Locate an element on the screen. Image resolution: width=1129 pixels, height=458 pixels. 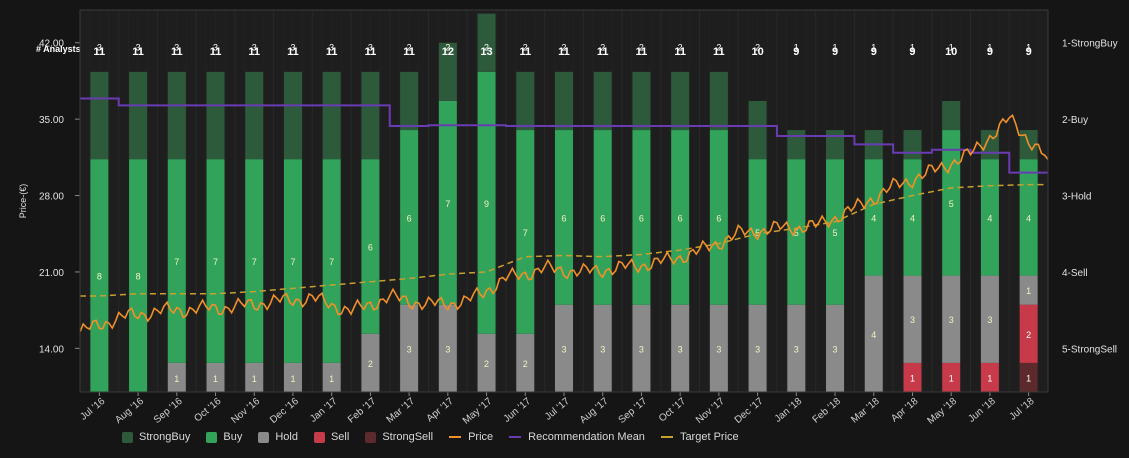
right-axis-label: 2-Buy is located at coordinates (1075, 120).